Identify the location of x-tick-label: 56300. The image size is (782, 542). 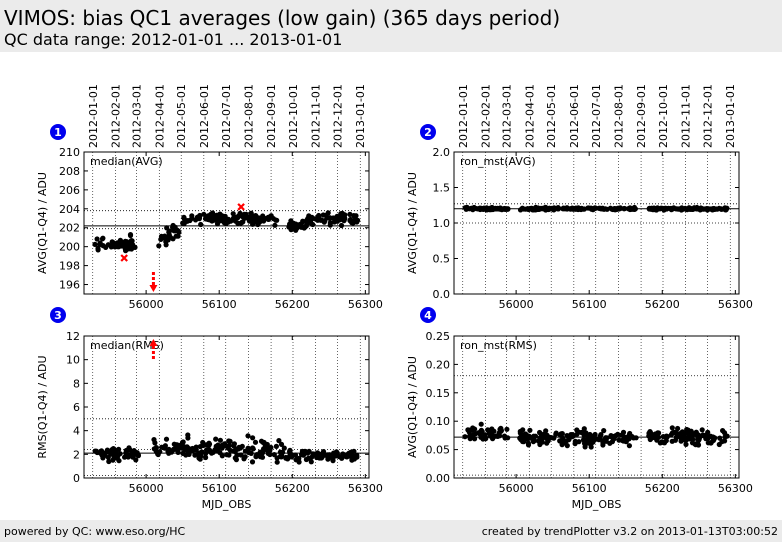
(365, 488).